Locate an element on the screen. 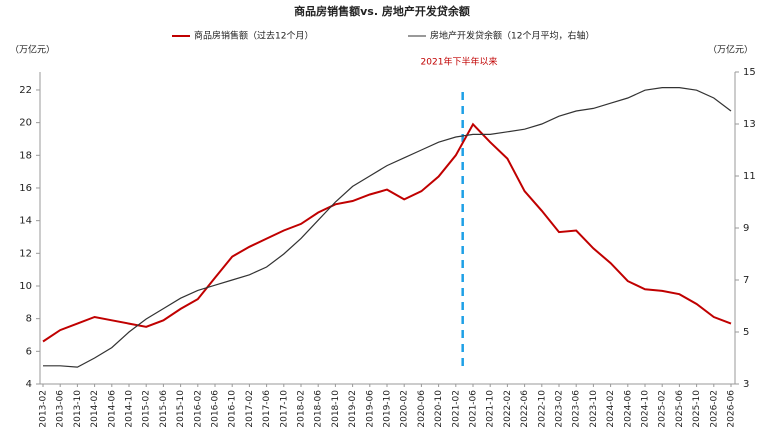 The width and height of the screenshot is (764, 444). x-tick-label: 2024-10 is located at coordinates (646, 409).